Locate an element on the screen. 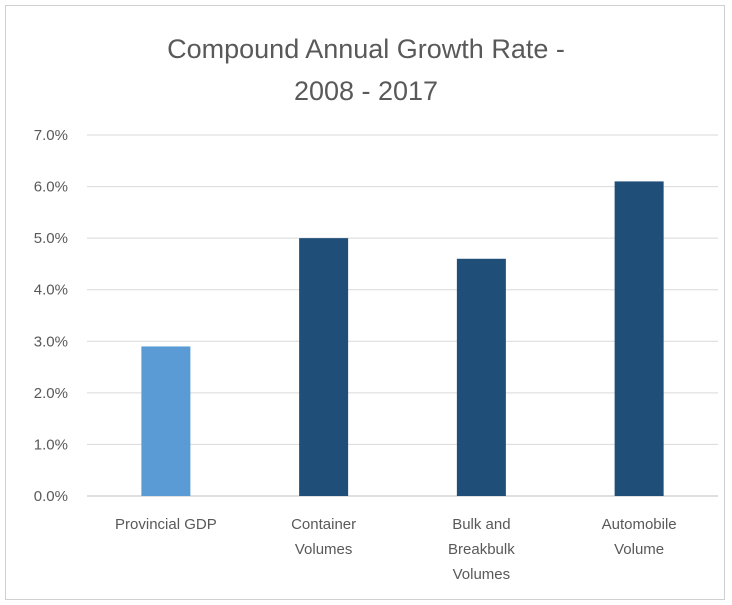  x-category-label-line: Bulk and is located at coordinates (481, 524).